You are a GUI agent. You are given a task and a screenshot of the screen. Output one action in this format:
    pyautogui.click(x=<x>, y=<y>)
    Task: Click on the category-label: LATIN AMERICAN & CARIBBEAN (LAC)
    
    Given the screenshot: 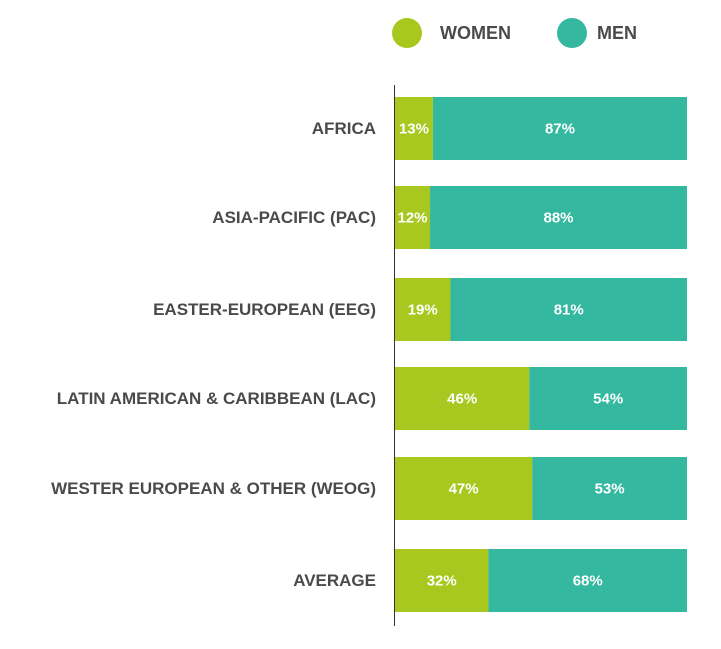 What is the action you would take?
    pyautogui.click(x=216, y=398)
    